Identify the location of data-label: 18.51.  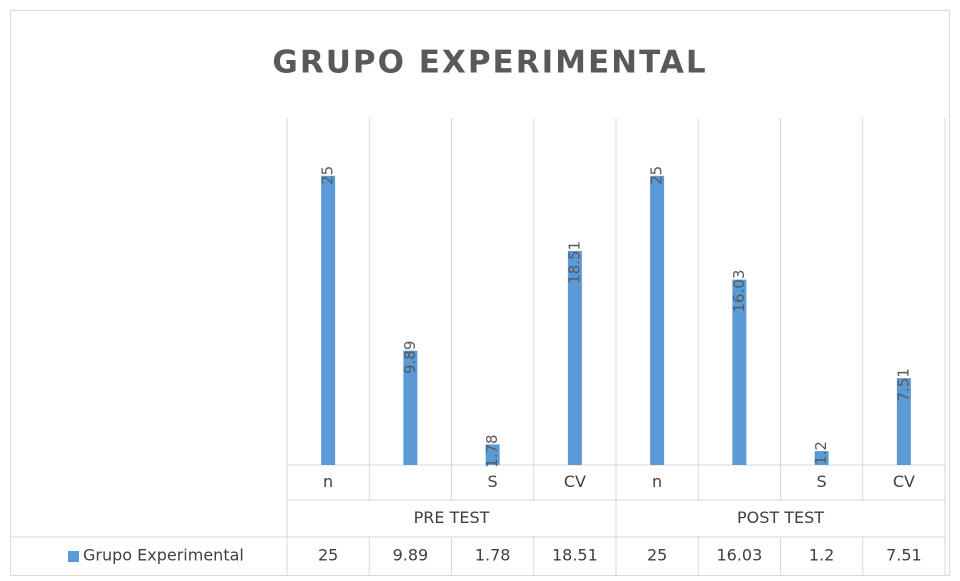
(574, 262).